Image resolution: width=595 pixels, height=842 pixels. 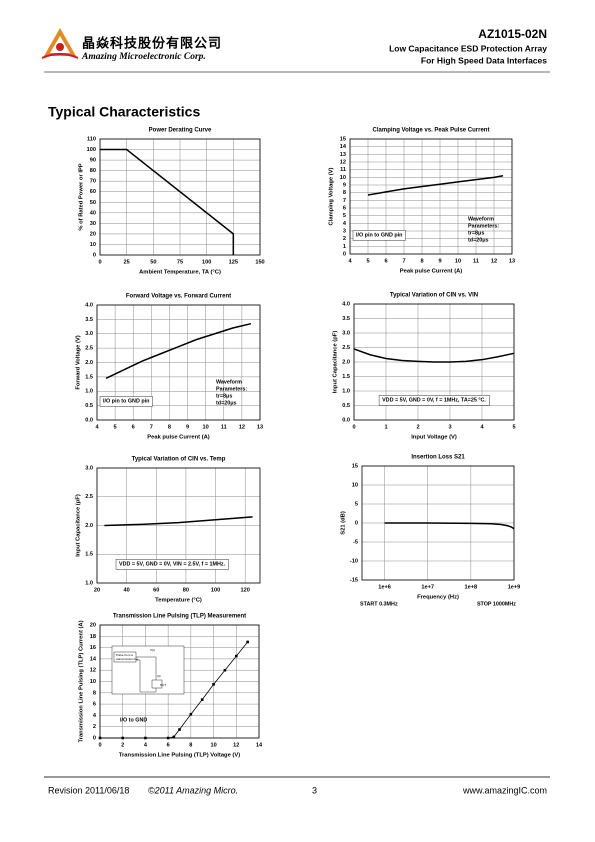 I want to click on y-tick-label: 11, so click(x=343, y=170).